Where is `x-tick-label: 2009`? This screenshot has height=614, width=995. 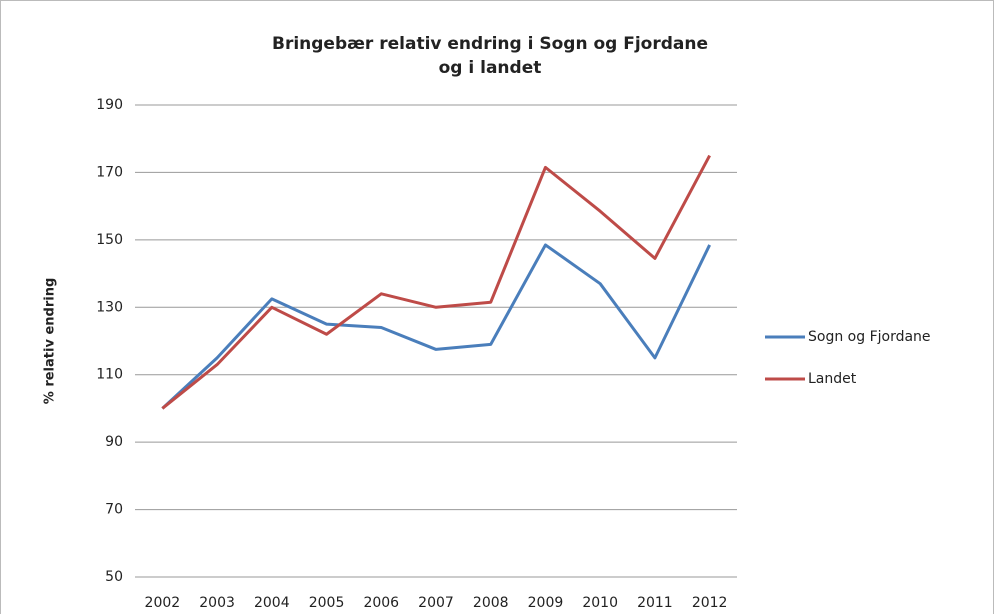 x-tick-label: 2009 is located at coordinates (546, 603).